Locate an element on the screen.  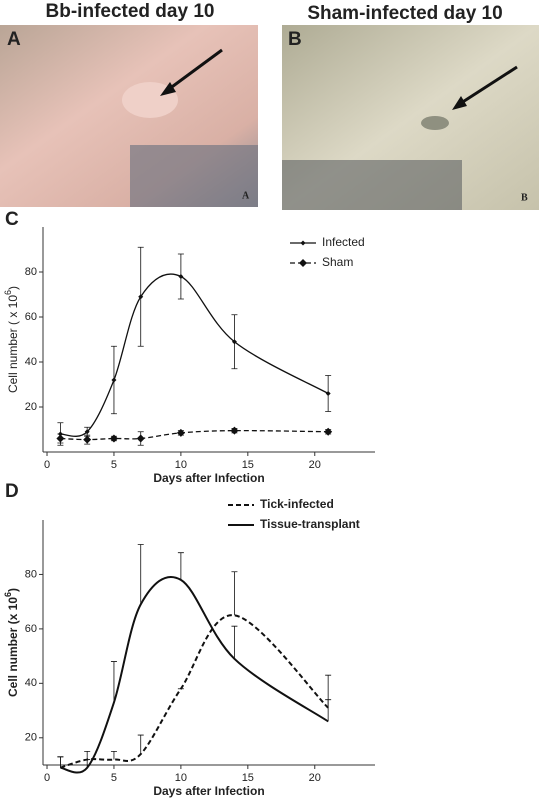
photo-a is located at coordinates (129, 116).